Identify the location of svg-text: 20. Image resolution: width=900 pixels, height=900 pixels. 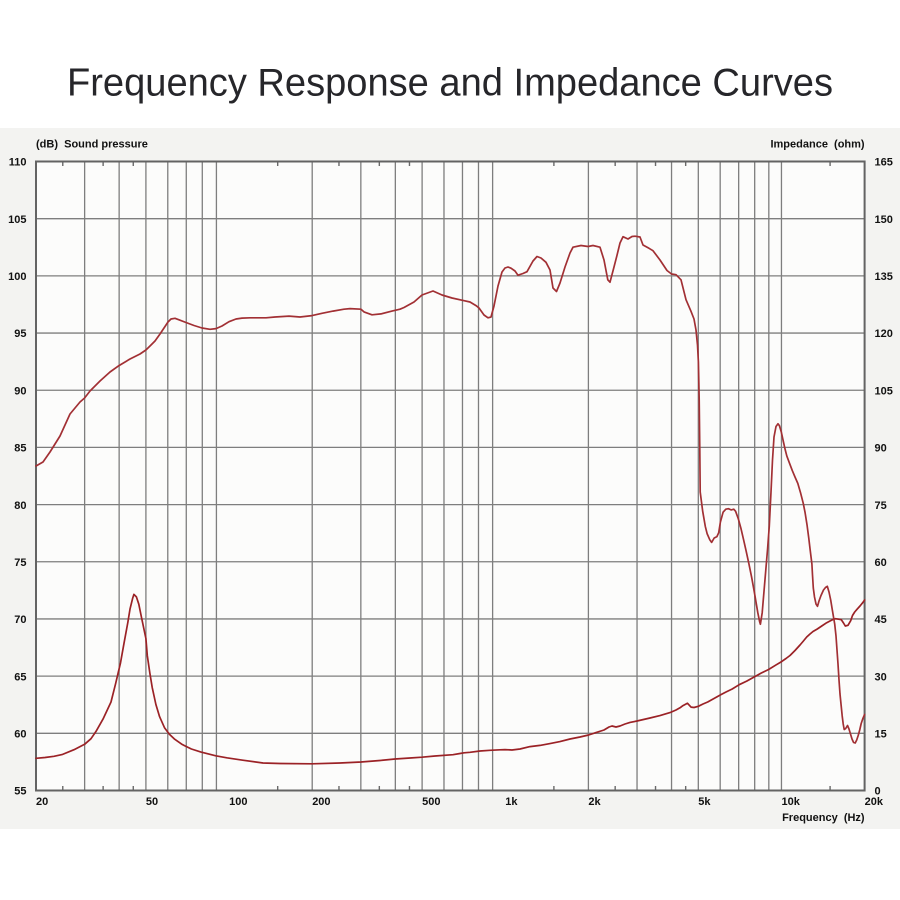
(42, 802).